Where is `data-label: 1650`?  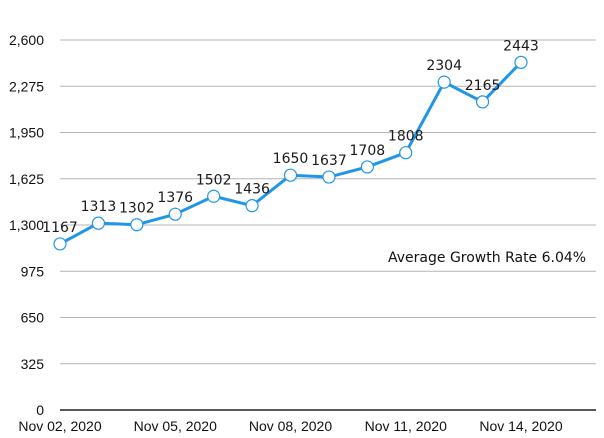 data-label: 1650 is located at coordinates (291, 159).